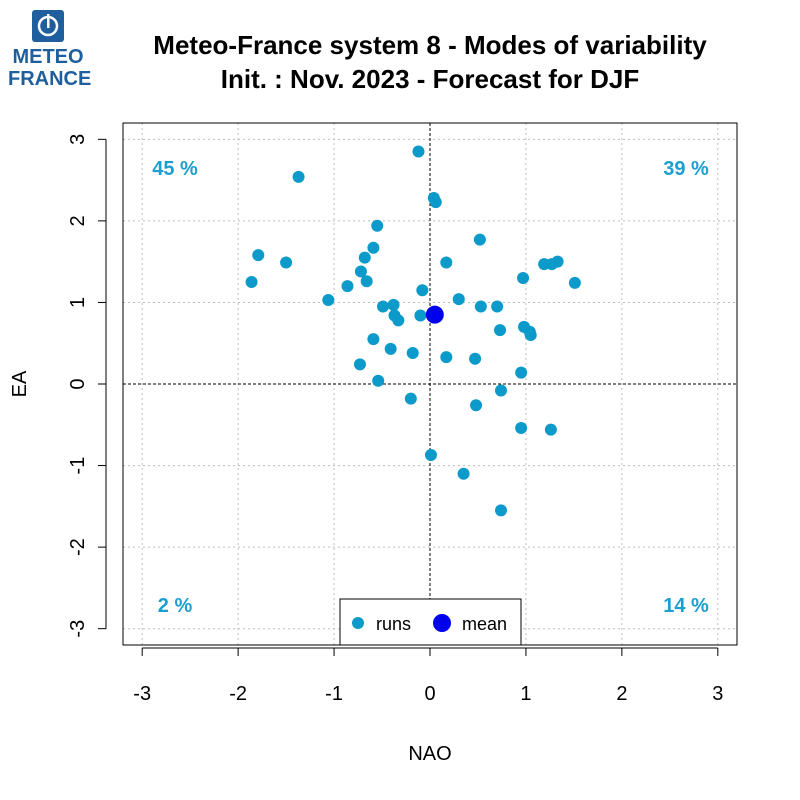 The height and width of the screenshot is (800, 800). Describe the element at coordinates (430, 79) in the screenshot. I see `chart-subtitle: Init. : Nov. 2023 - Forecast for DJF` at that location.